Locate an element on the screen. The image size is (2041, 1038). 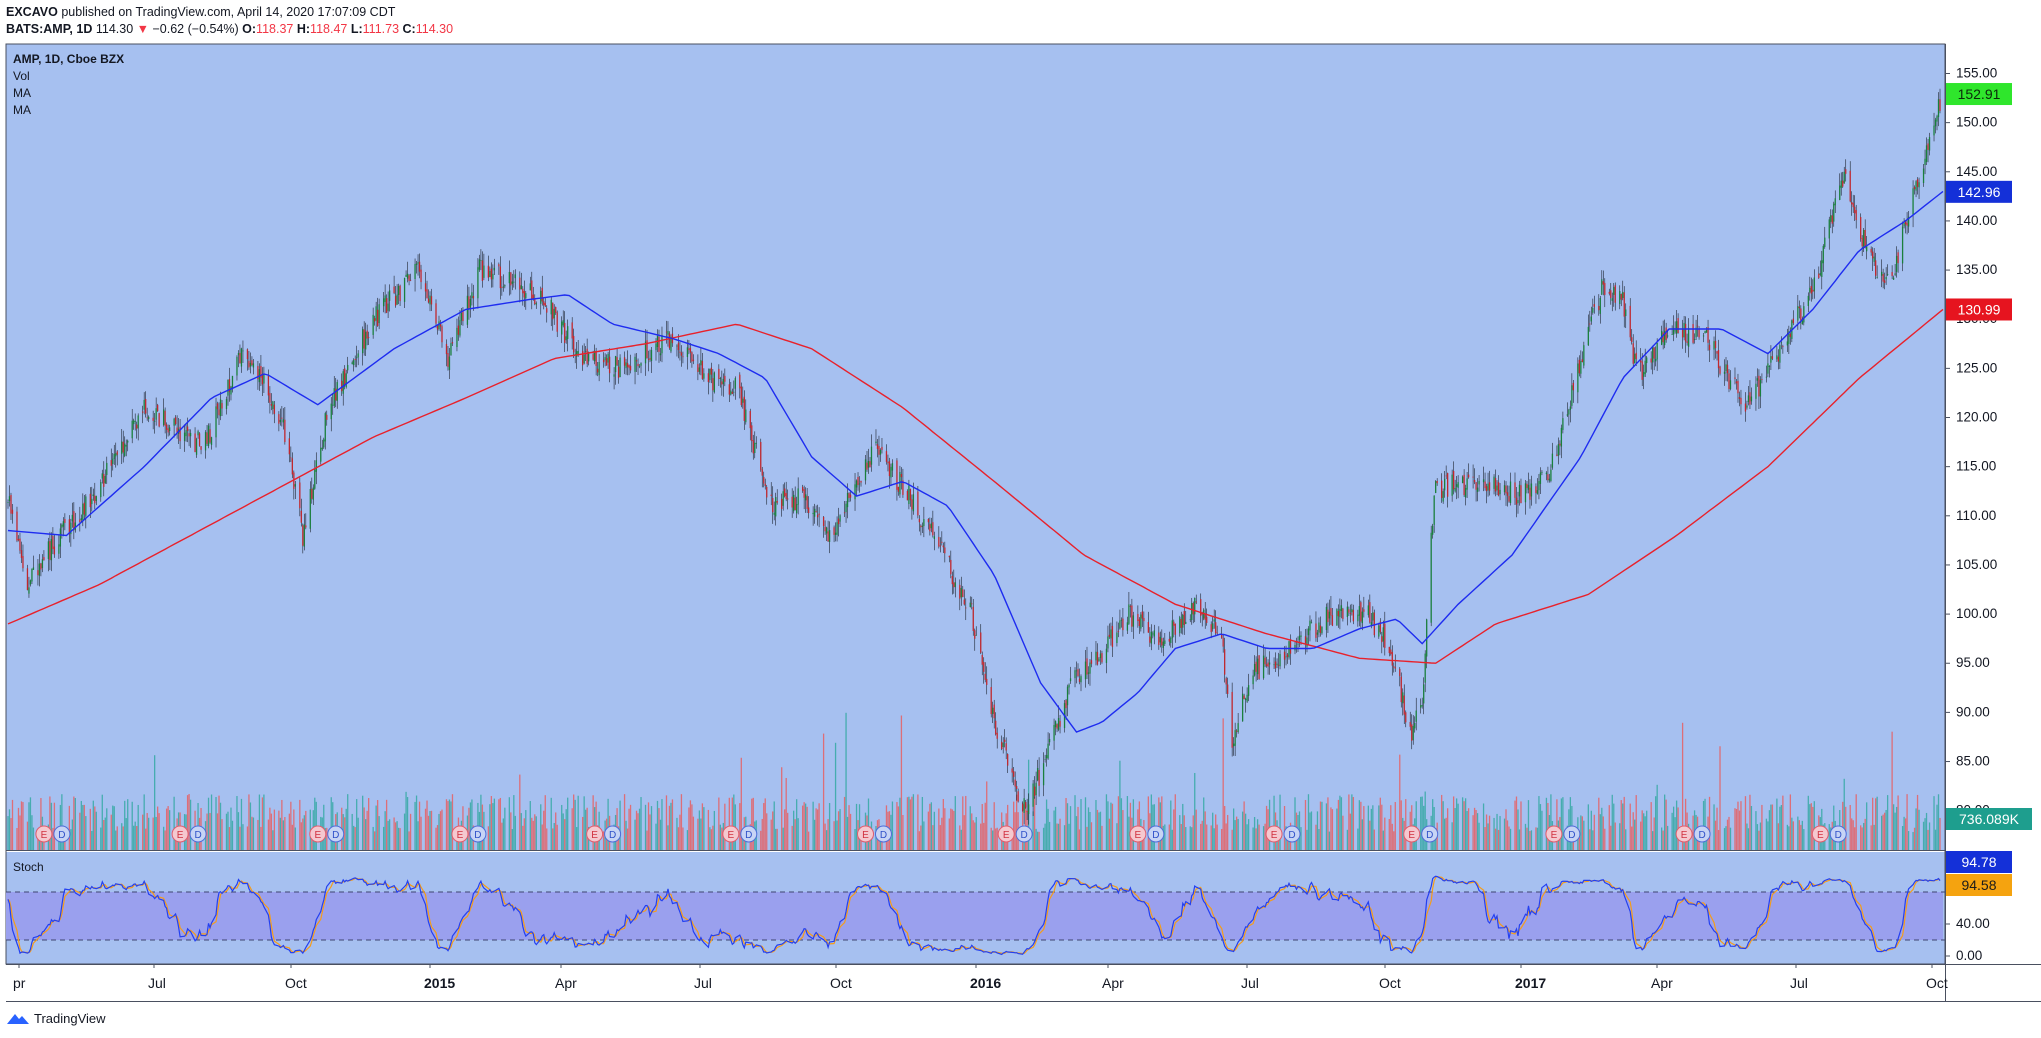
author-name: EXCAVO is located at coordinates (32, 12).